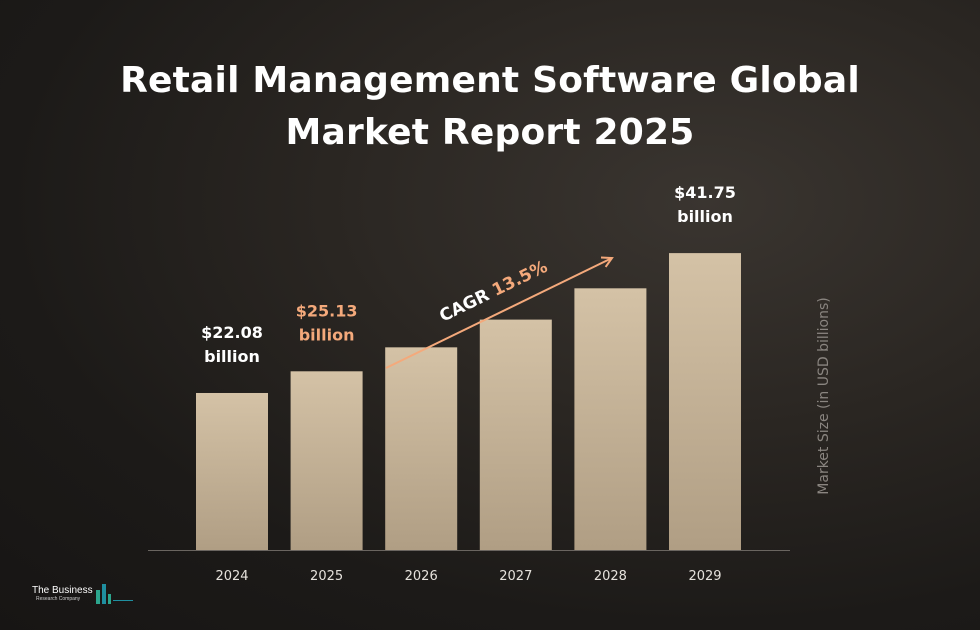 The width and height of the screenshot is (980, 630). I want to click on data-label-2025-line-2: billion, so click(327, 334).